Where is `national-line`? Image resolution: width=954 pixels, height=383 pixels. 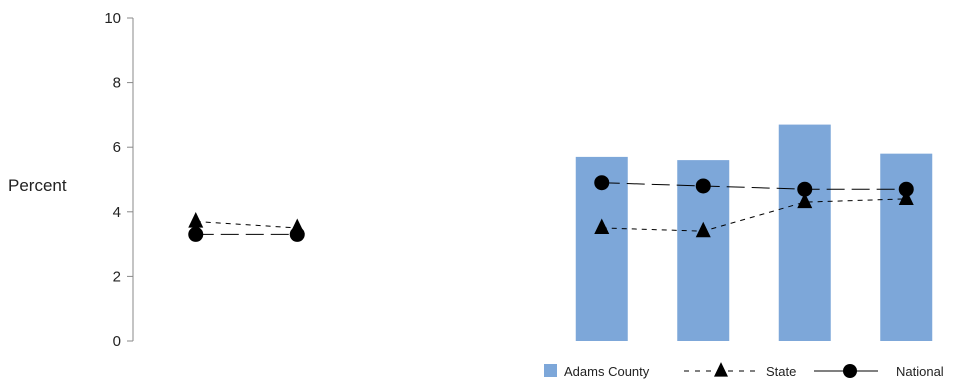 national-line is located at coordinates (754, 186).